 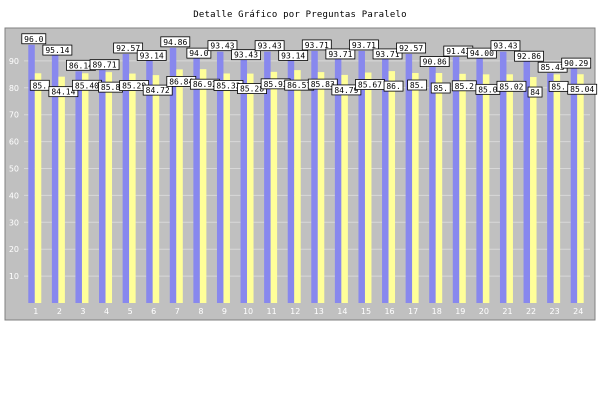 I want to click on value-label-series-2: 84.72, so click(x=157, y=90).